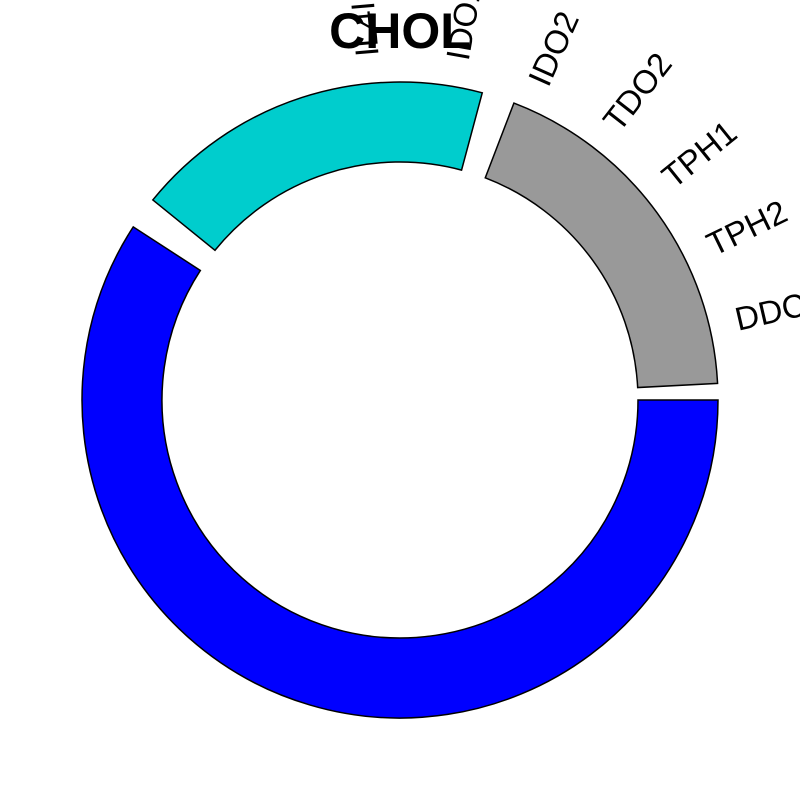 The width and height of the screenshot is (800, 805). Describe the element at coordinates (363, 29) in the screenshot. I see `label-il4i1: IL4I1` at that location.